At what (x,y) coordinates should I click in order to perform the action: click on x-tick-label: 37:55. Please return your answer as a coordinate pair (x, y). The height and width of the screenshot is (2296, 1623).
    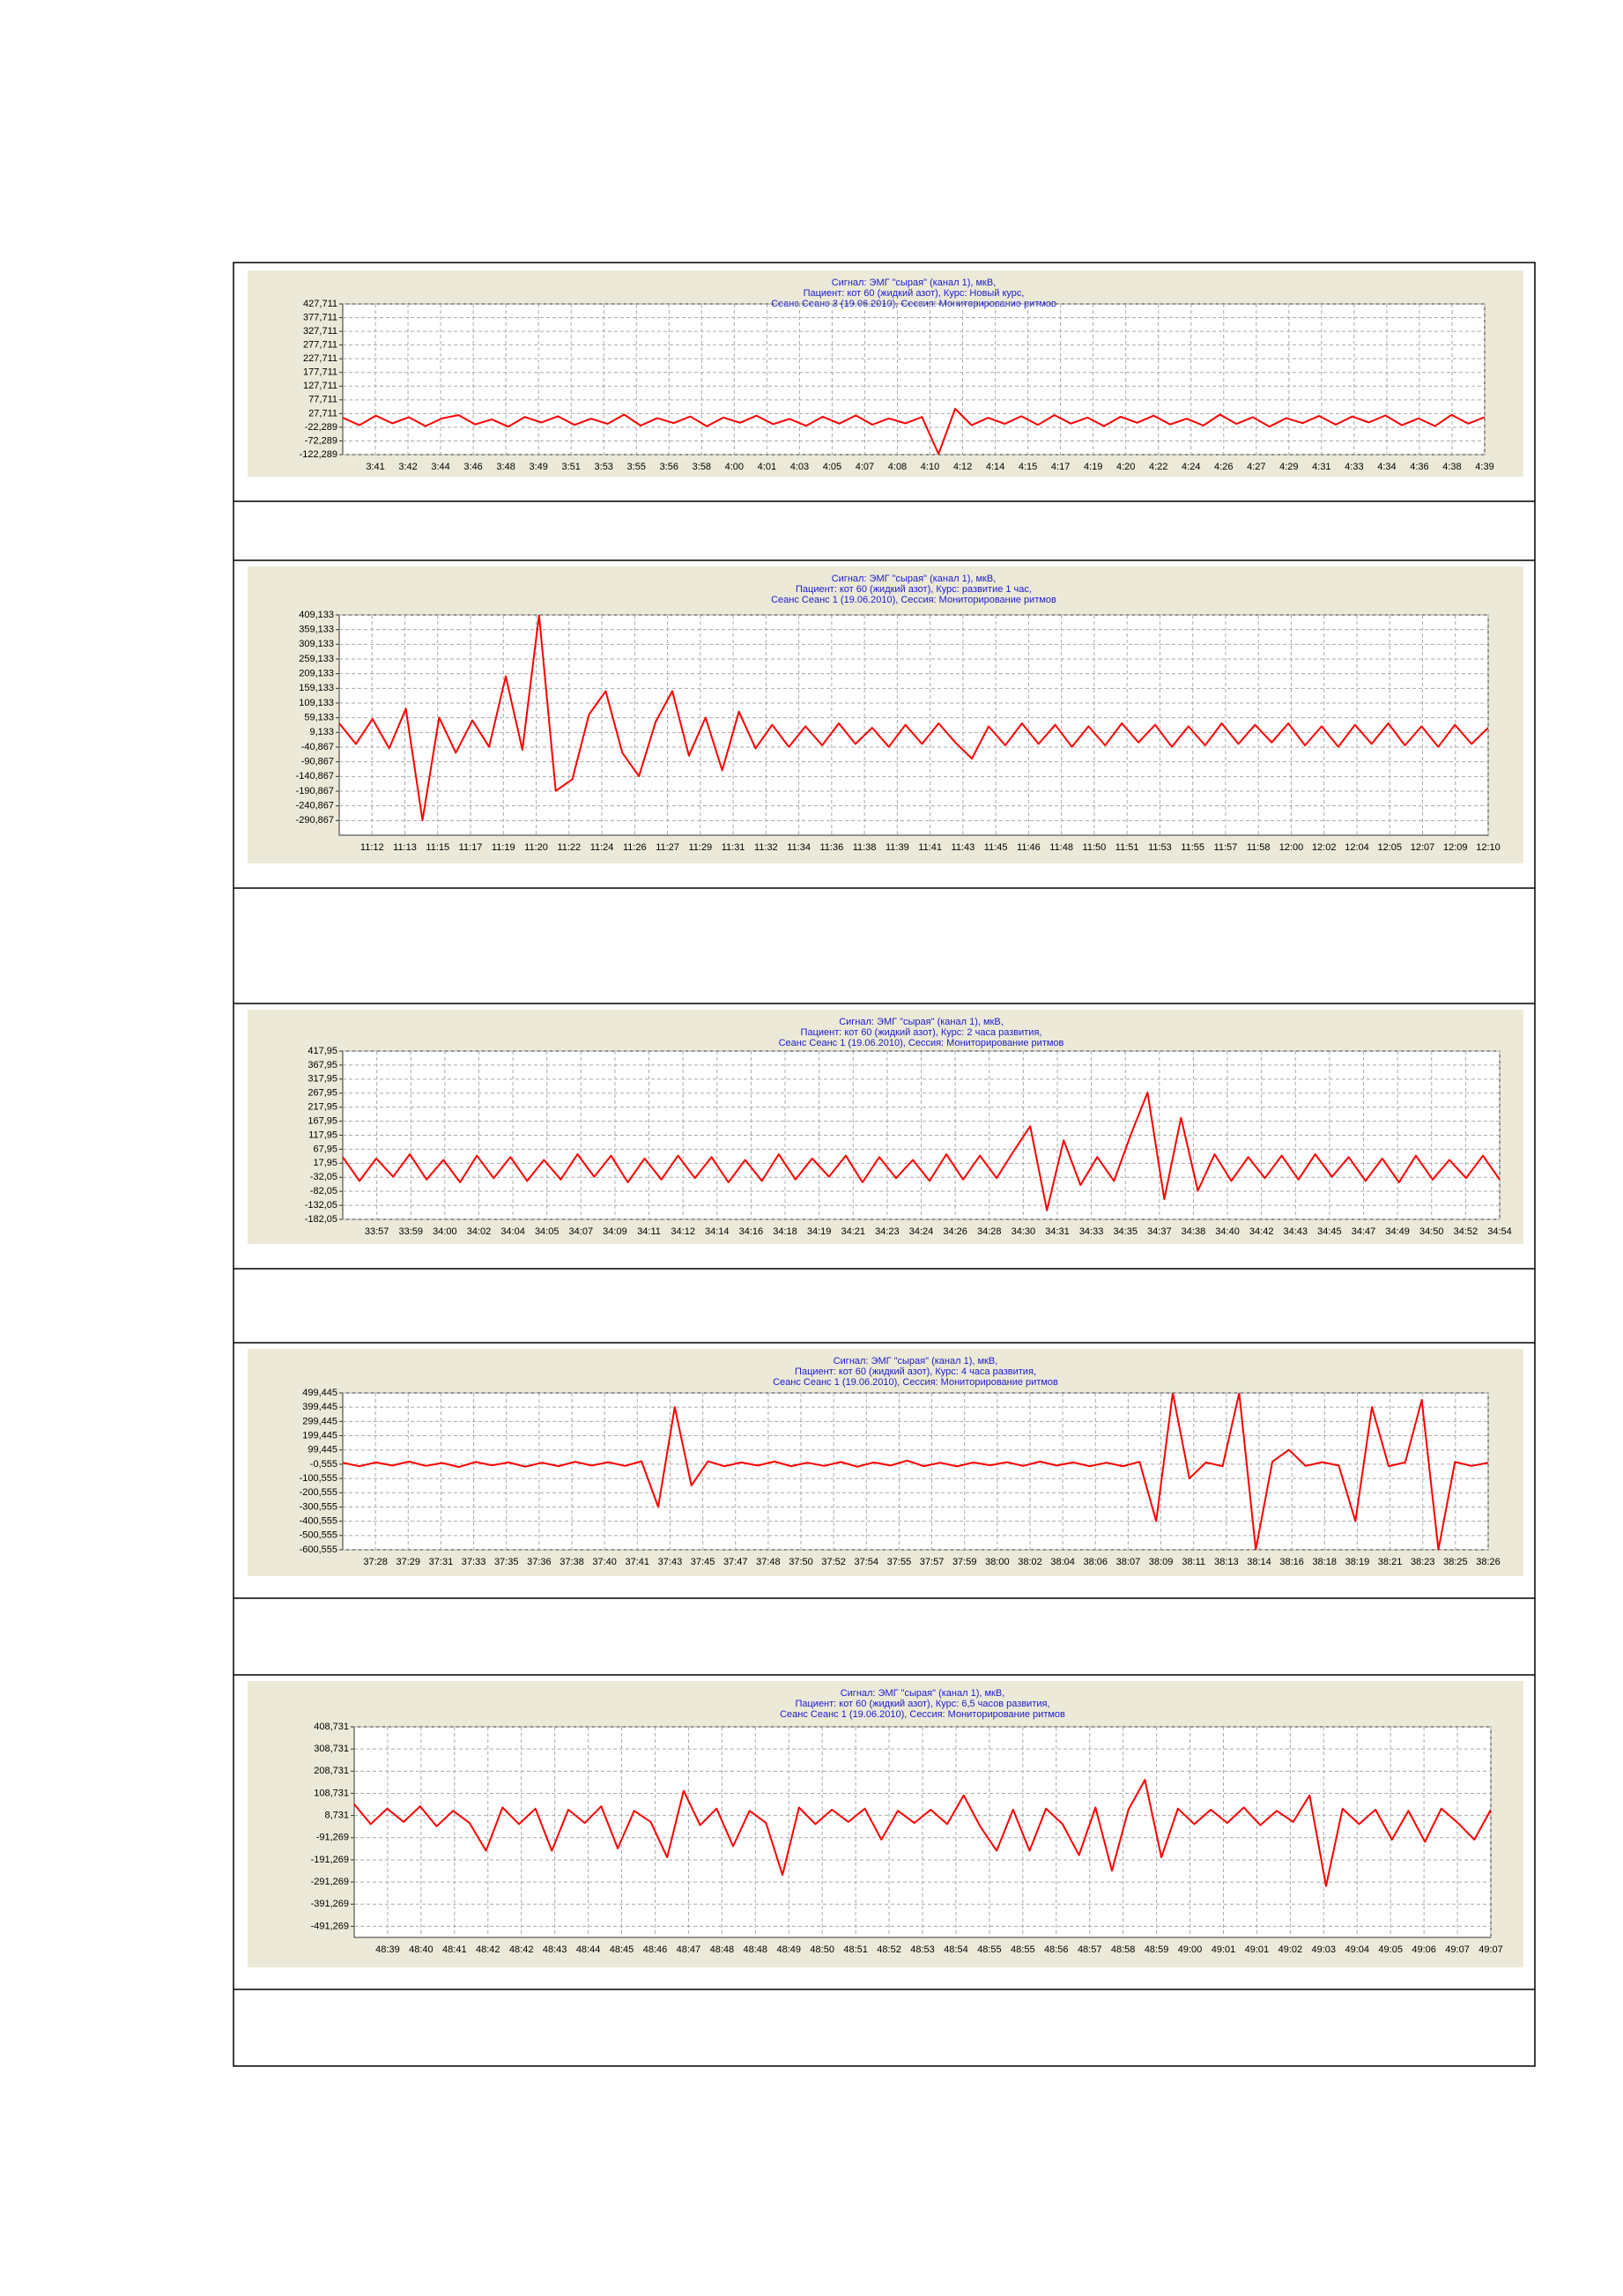
    Looking at the image, I should click on (899, 1562).